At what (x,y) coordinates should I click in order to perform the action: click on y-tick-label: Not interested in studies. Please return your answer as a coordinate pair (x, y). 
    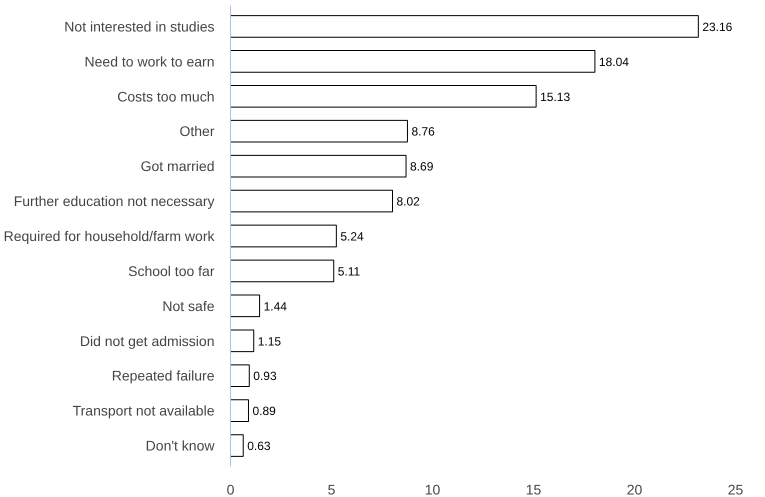
    Looking at the image, I should click on (139, 26).